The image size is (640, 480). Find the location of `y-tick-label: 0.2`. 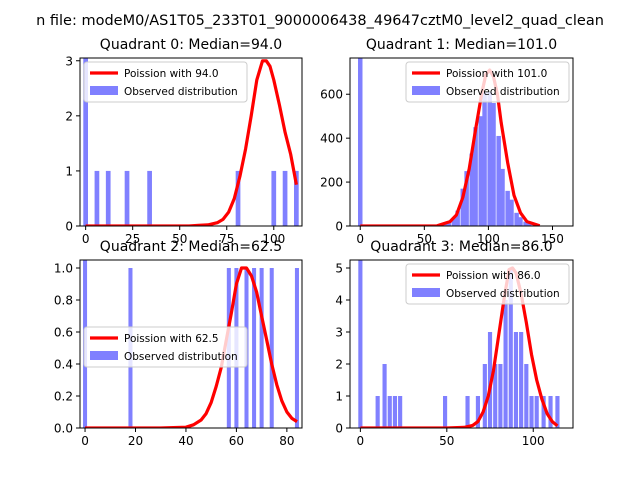

y-tick-label: 0.2 is located at coordinates (63, 397).